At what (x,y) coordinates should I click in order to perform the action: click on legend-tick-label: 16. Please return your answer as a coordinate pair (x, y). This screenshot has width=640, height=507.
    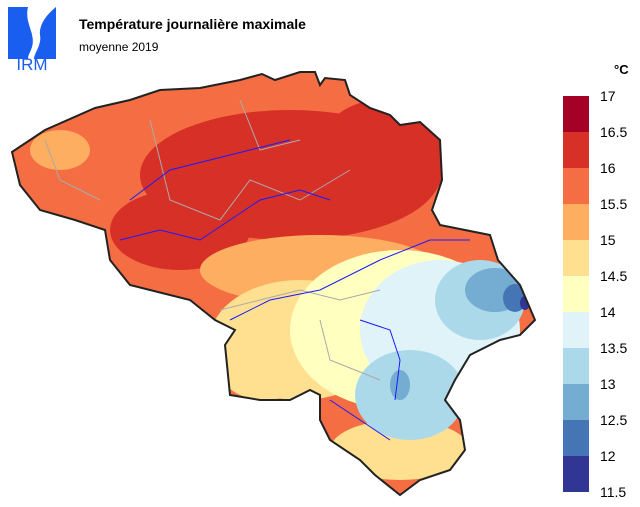
    Looking at the image, I should click on (608, 168).